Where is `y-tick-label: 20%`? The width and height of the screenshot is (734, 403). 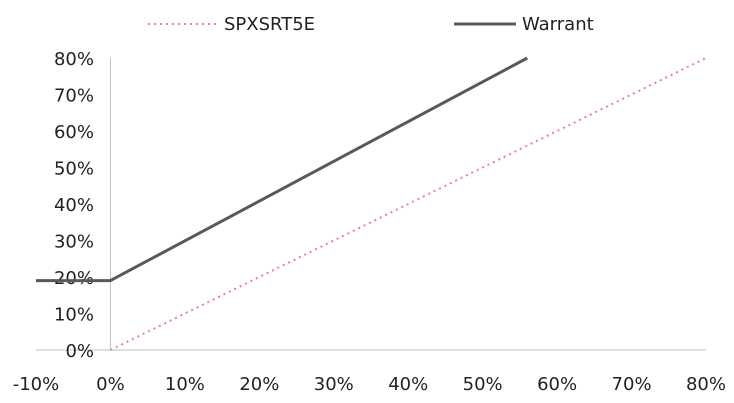 y-tick-label: 20% is located at coordinates (74, 278).